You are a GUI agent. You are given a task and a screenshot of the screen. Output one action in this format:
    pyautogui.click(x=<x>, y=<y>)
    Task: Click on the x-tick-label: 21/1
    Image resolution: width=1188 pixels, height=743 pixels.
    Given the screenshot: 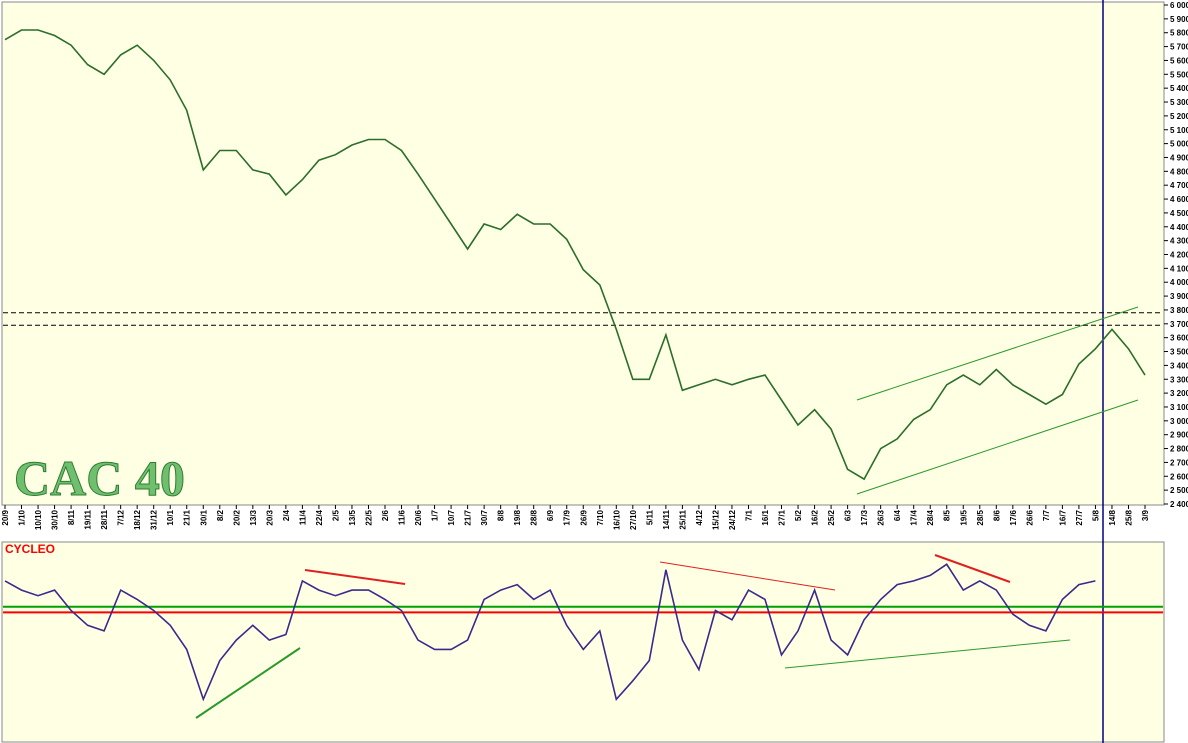 What is the action you would take?
    pyautogui.click(x=187, y=517)
    